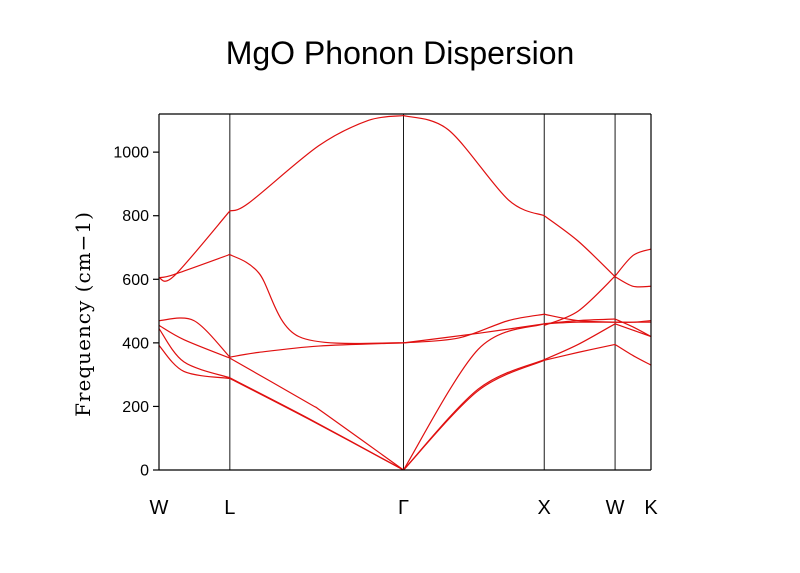 Image resolution: width=800 pixels, height=573 pixels. I want to click on y-tick-label: 200, so click(135, 407).